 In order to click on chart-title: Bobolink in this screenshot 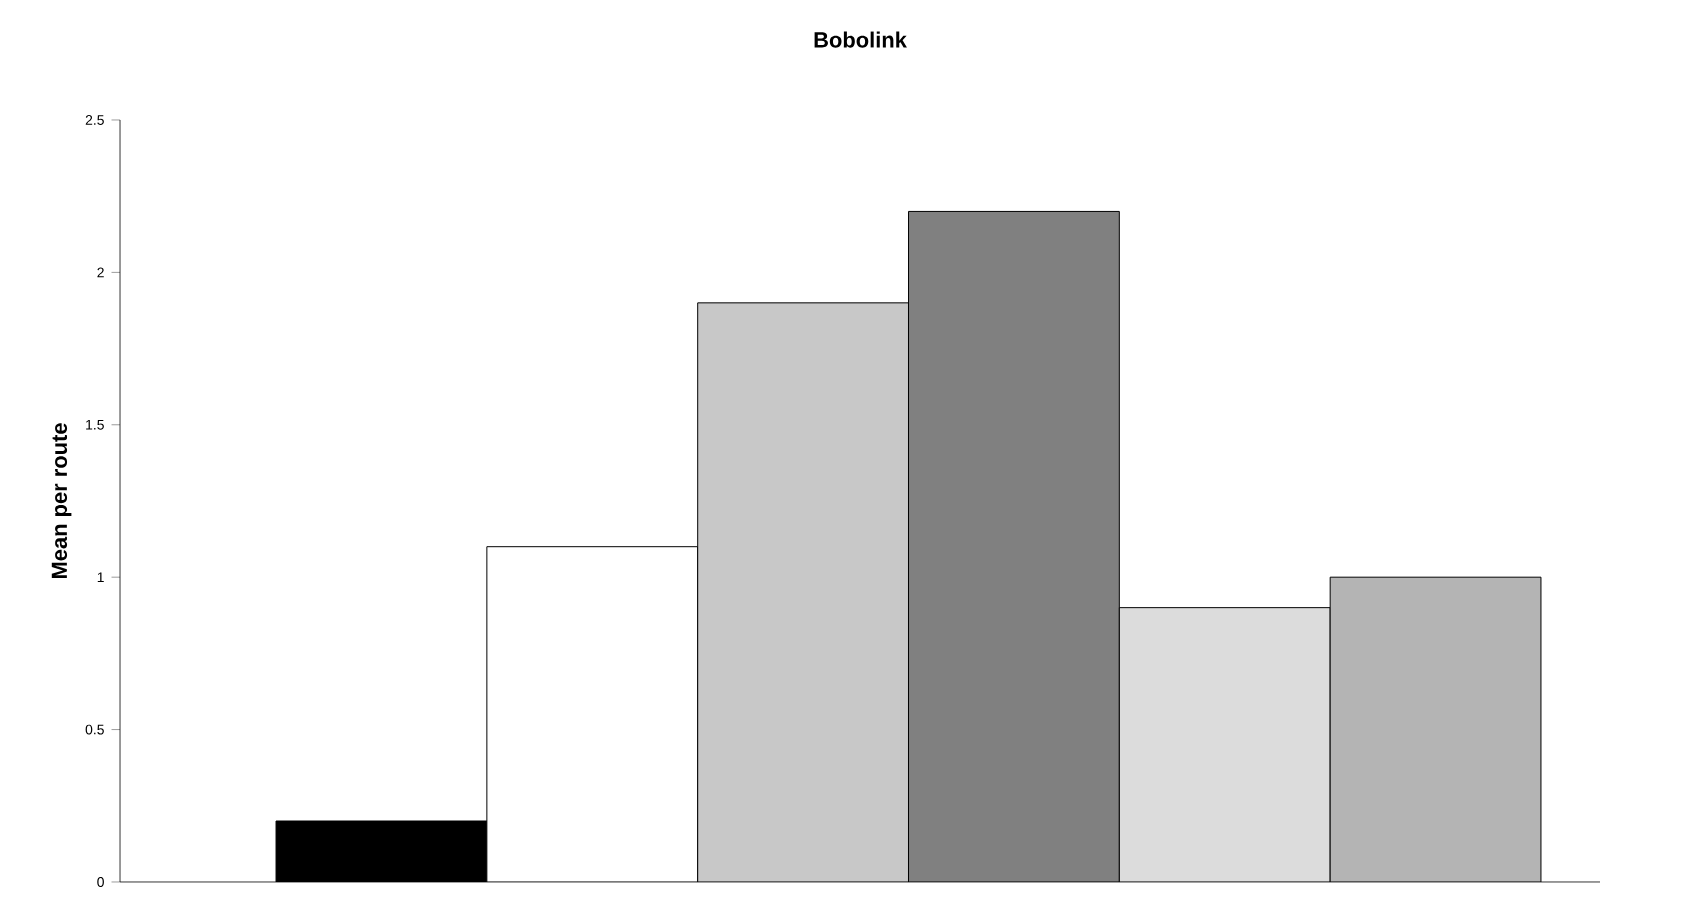, I will do `click(860, 39)`.